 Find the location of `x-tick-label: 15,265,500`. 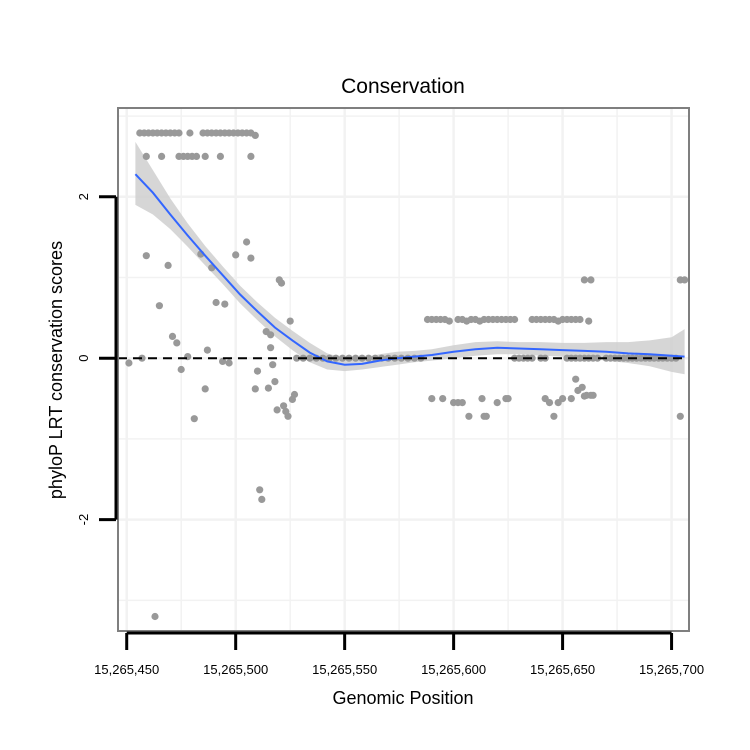

x-tick-label: 15,265,500 is located at coordinates (235, 669).